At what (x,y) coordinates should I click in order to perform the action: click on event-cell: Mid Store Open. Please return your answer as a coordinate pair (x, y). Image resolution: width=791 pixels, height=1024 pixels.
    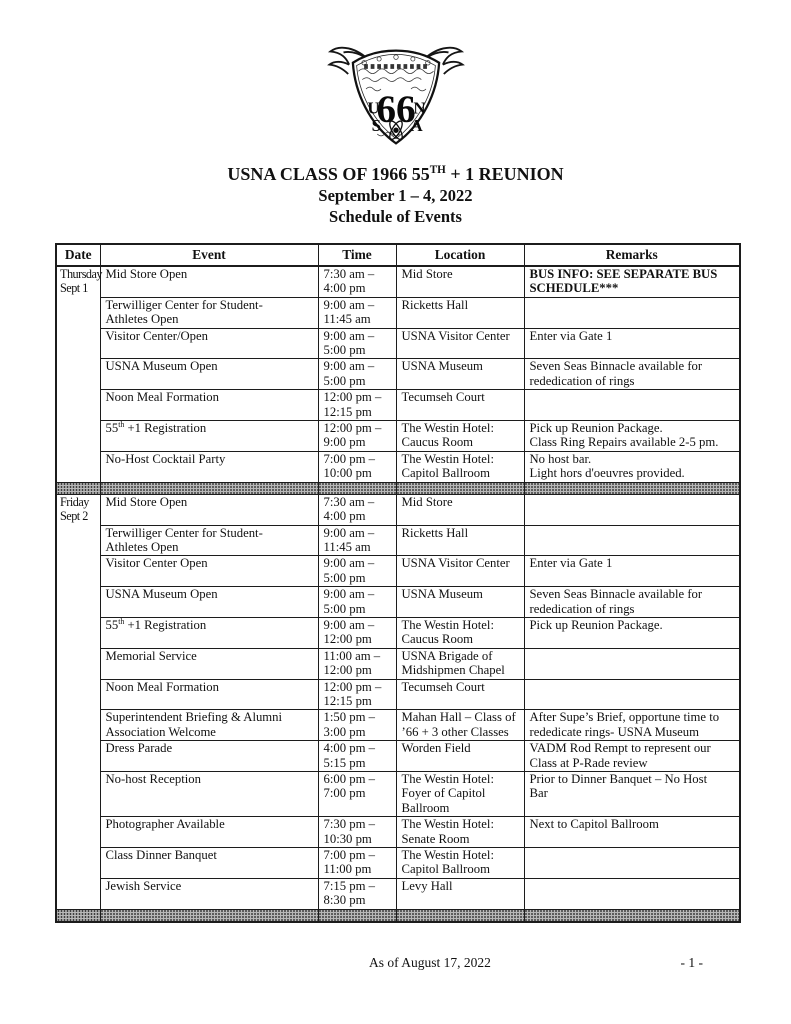
    Looking at the image, I should click on (209, 281).